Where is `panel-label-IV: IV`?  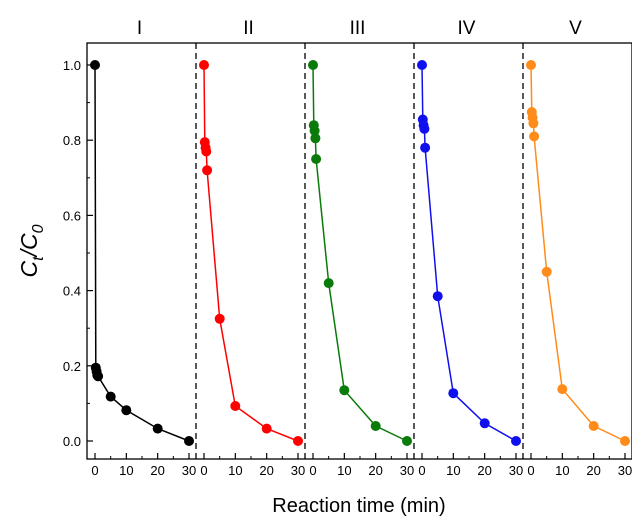 panel-label-IV: IV is located at coordinates (467, 28).